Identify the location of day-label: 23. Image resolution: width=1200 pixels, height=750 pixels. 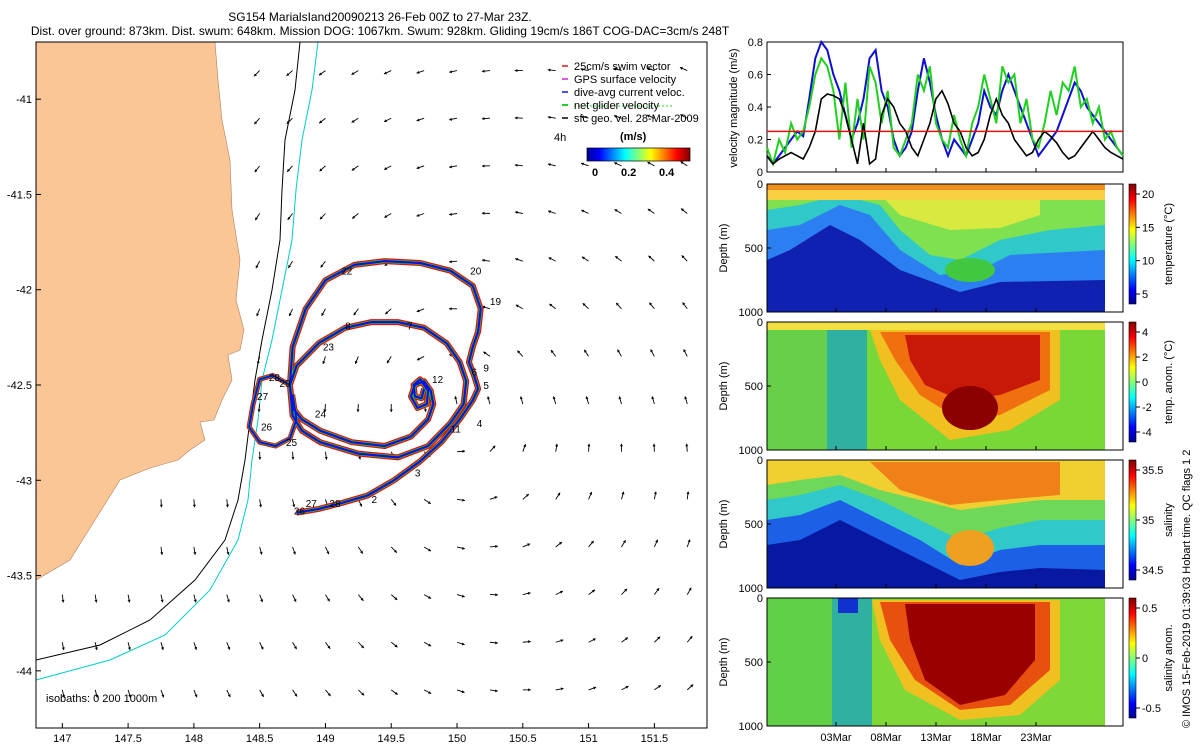
(329, 348).